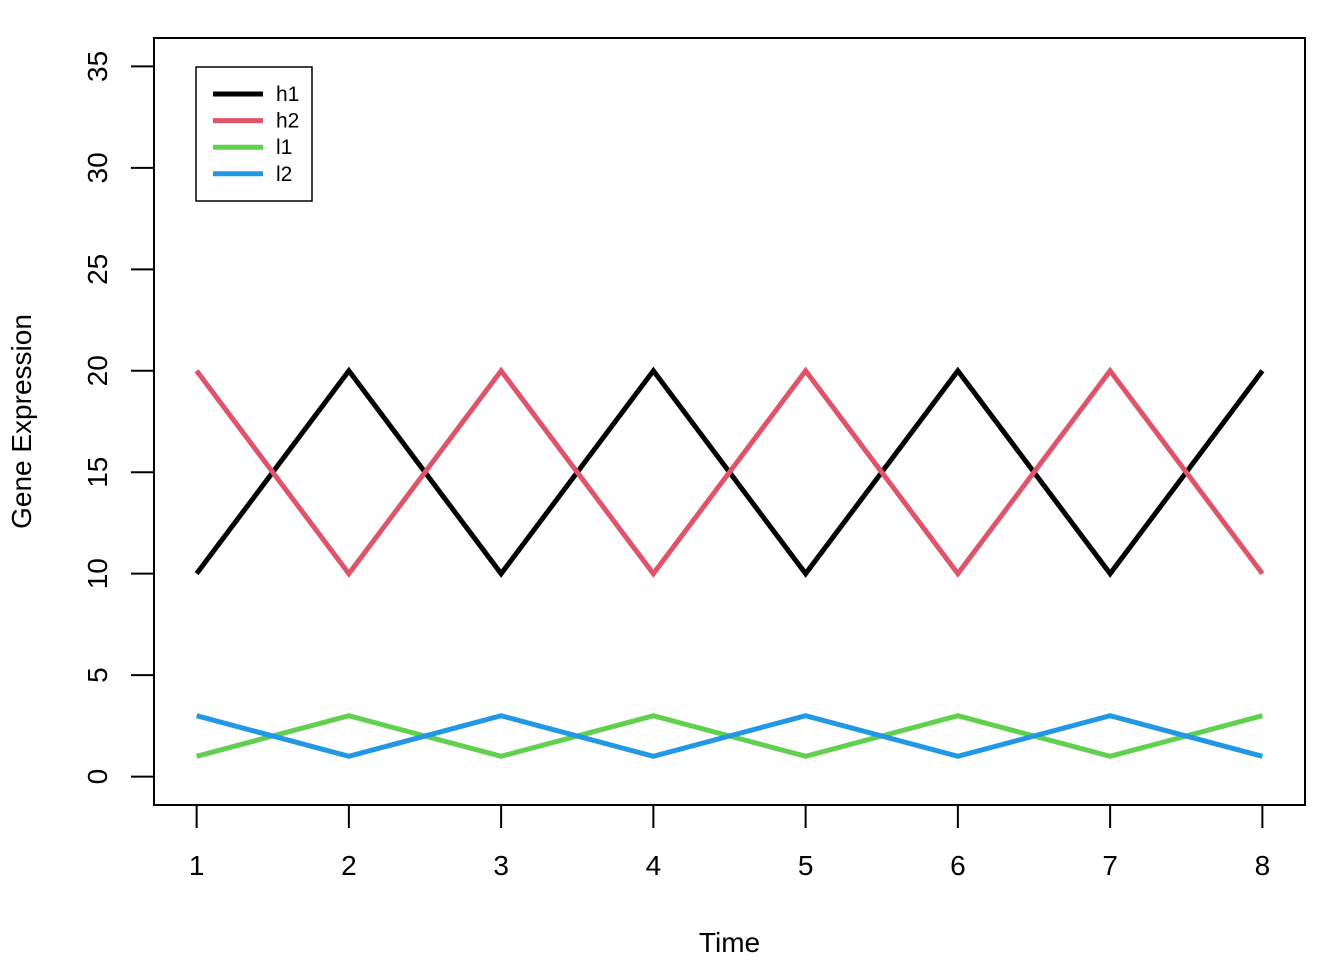  Describe the element at coordinates (501, 865) in the screenshot. I see `x-tick-label: 3` at that location.